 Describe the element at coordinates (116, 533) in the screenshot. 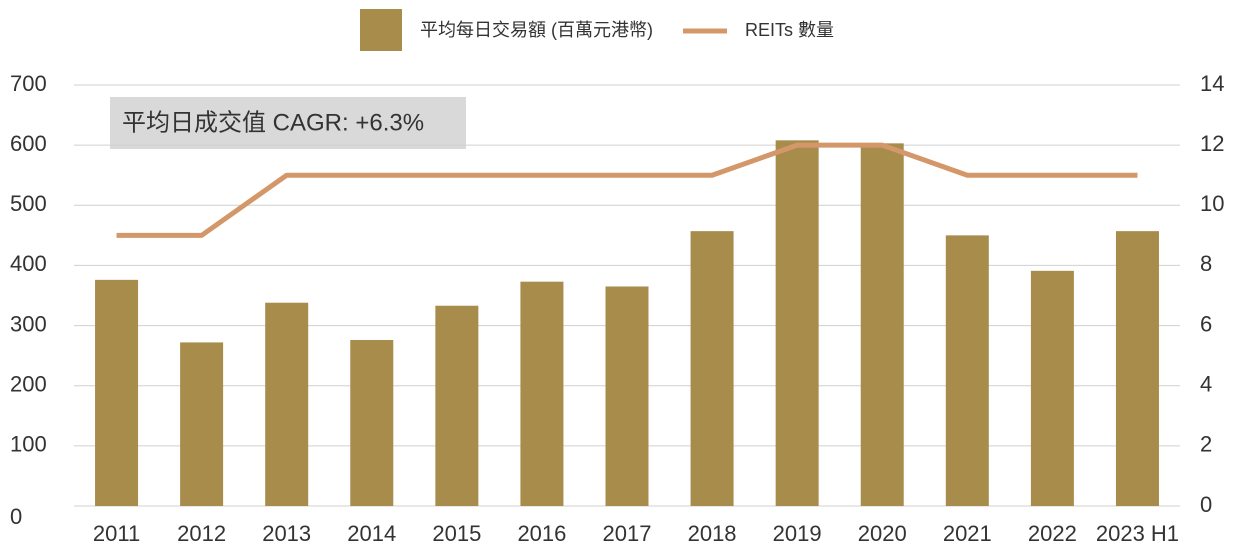

I see `x-tick-label: 2011` at that location.